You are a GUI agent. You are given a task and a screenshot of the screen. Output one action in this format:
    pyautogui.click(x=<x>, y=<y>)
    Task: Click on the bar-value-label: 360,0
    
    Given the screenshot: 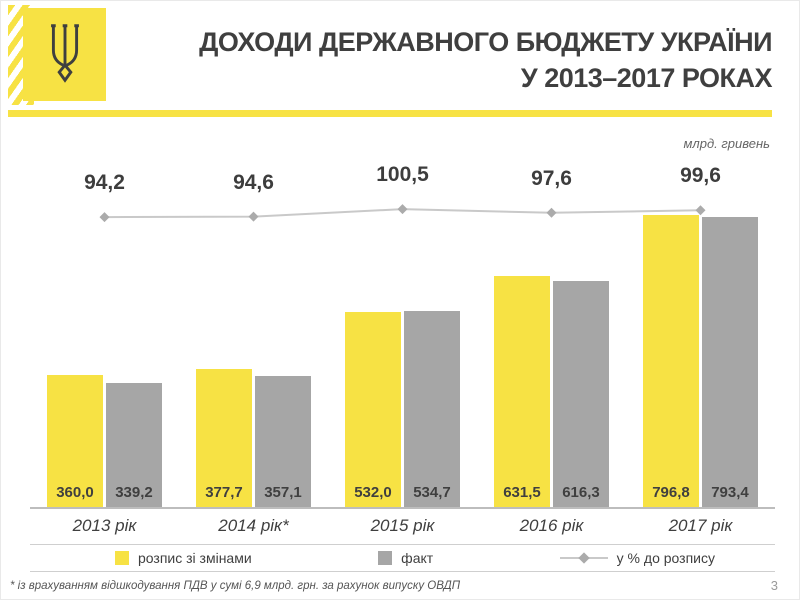 What is the action you would take?
    pyautogui.click(x=75, y=492)
    